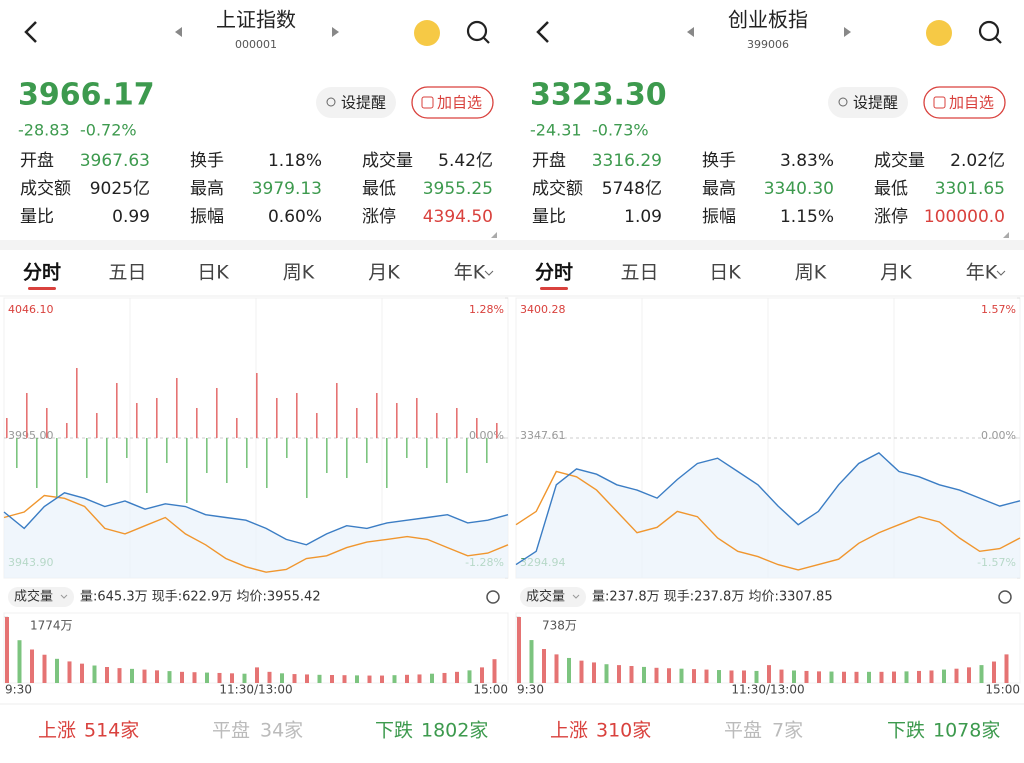  What do you see at coordinates (207, 217) in the screenshot?
I see `stat-label: 振幅` at bounding box center [207, 217].